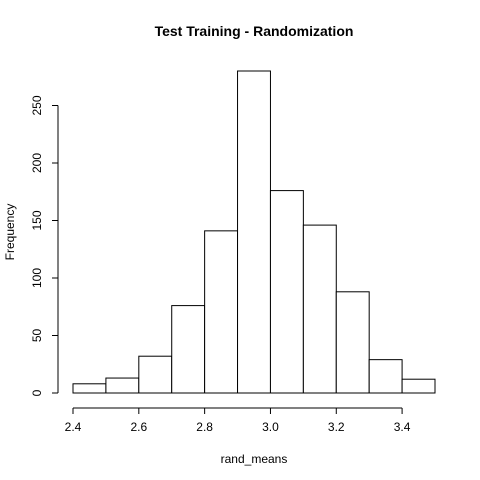 Image resolution: width=480 pixels, height=480 pixels. I want to click on y-tick-label: 250, so click(37, 105).